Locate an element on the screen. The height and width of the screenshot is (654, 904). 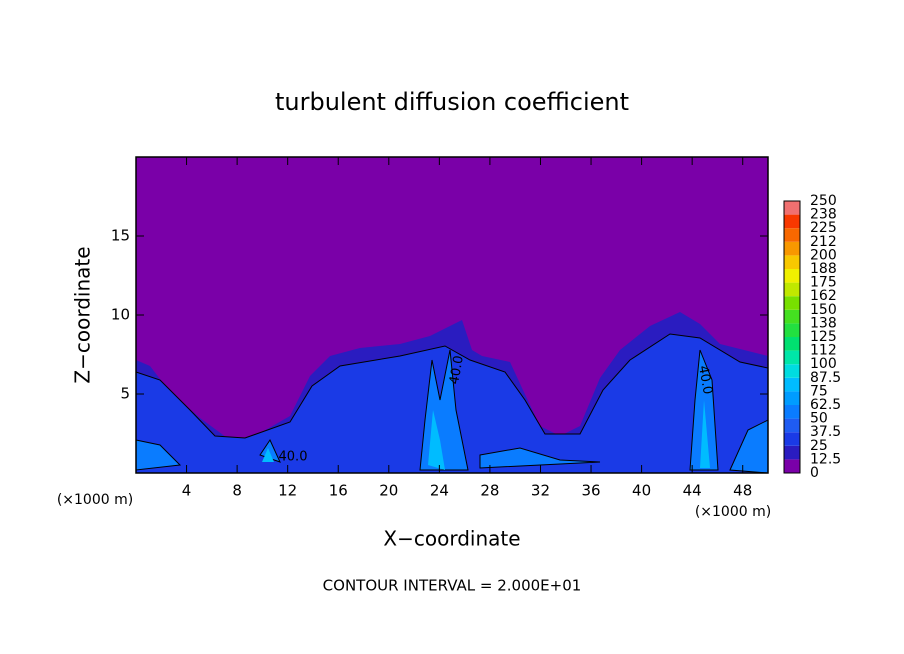
colorbar-label: 62.5 is located at coordinates (825, 405).